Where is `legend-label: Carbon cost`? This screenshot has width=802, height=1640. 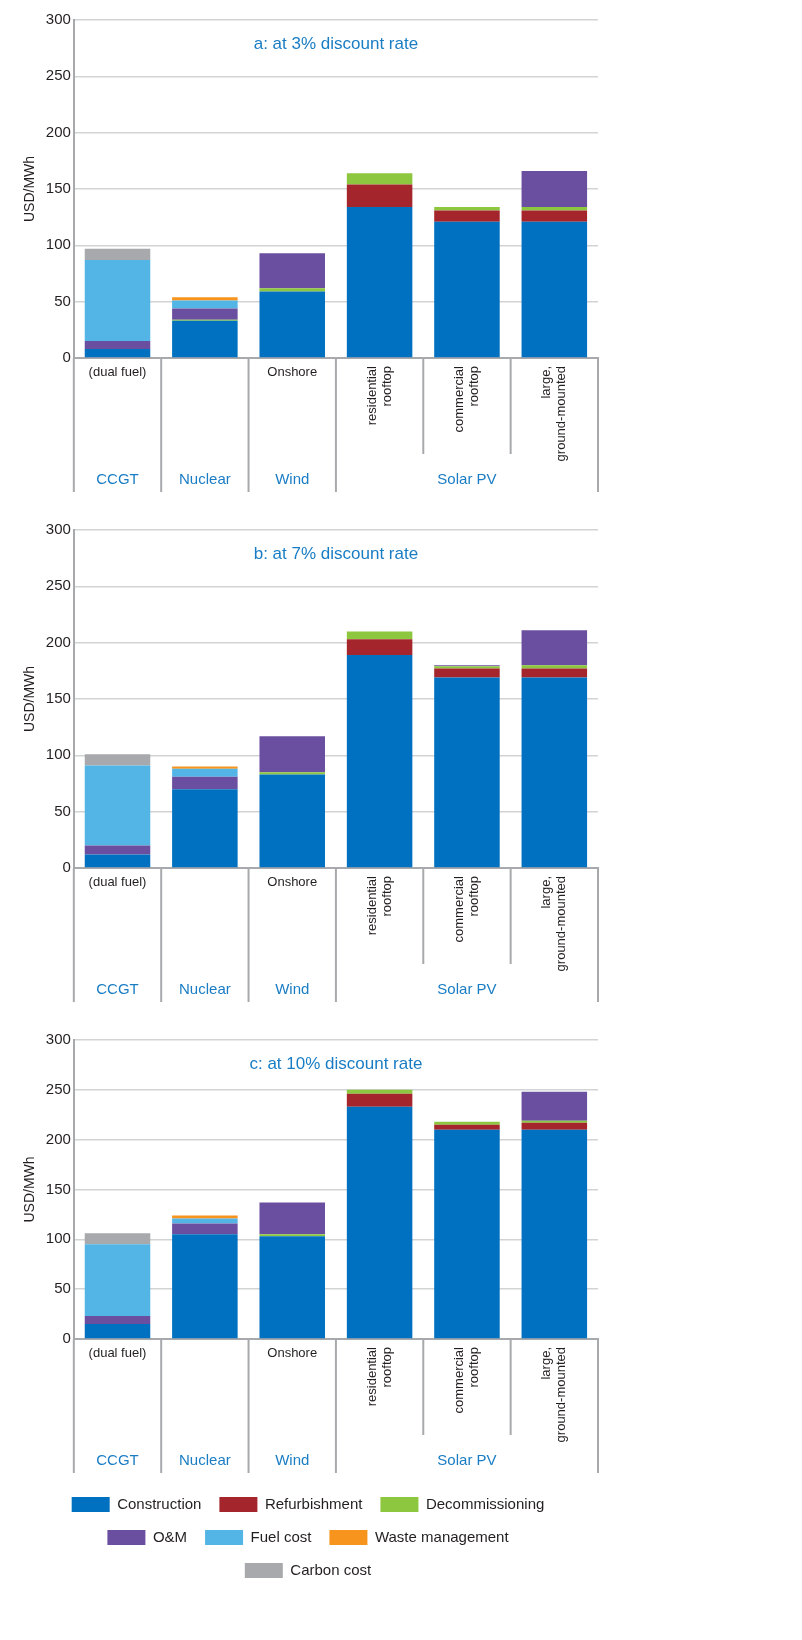 legend-label: Carbon cost is located at coordinates (331, 1569).